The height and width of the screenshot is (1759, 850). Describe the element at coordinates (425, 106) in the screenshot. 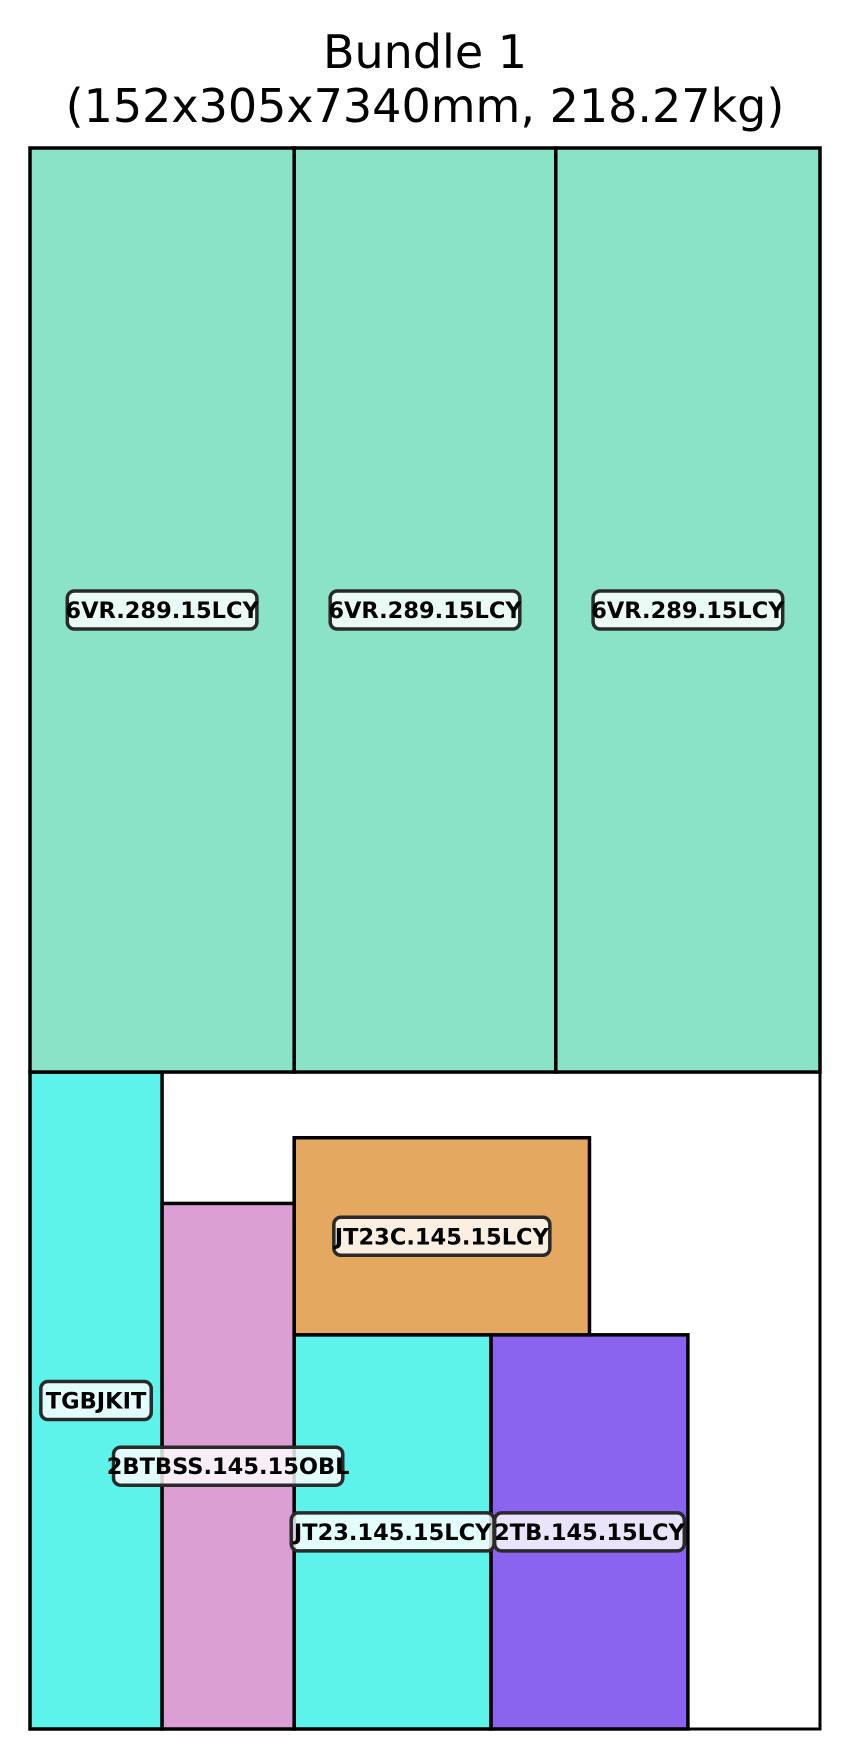

I see `title-line-2: (152x305x7340mm, 218.27kg)` at that location.